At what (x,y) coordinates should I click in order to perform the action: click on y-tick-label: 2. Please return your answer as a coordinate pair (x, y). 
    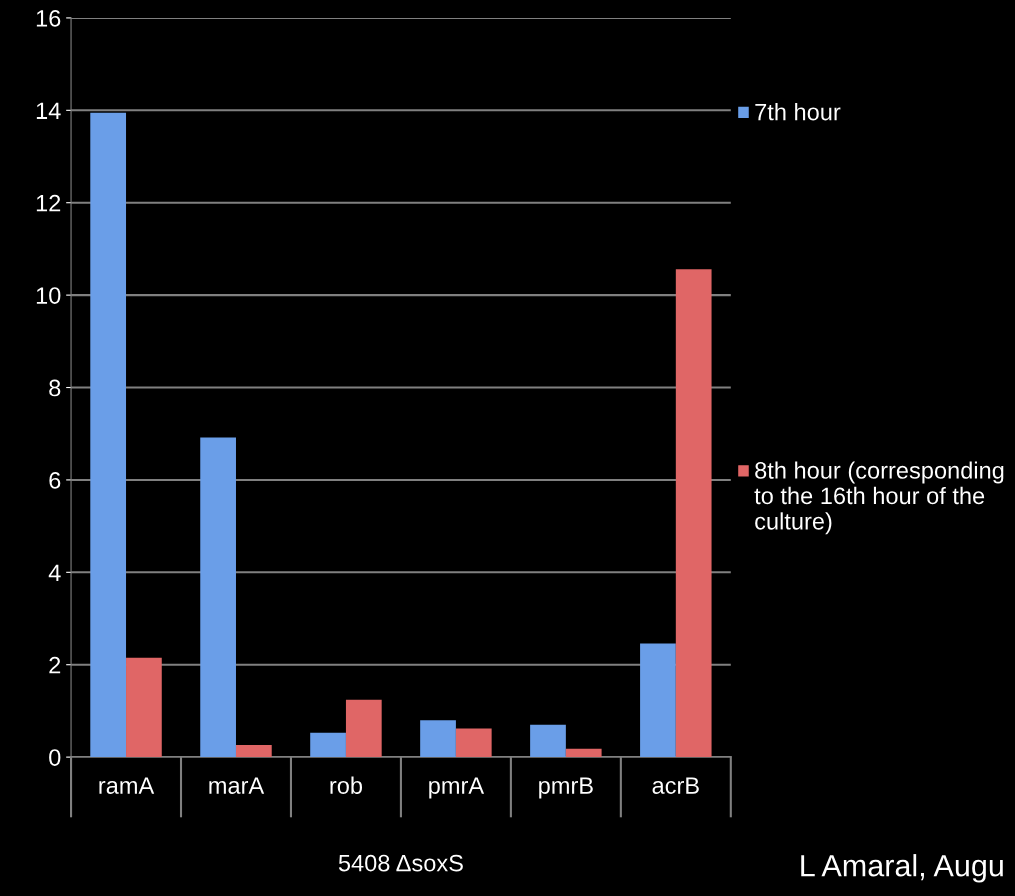
    Looking at the image, I should click on (55, 665).